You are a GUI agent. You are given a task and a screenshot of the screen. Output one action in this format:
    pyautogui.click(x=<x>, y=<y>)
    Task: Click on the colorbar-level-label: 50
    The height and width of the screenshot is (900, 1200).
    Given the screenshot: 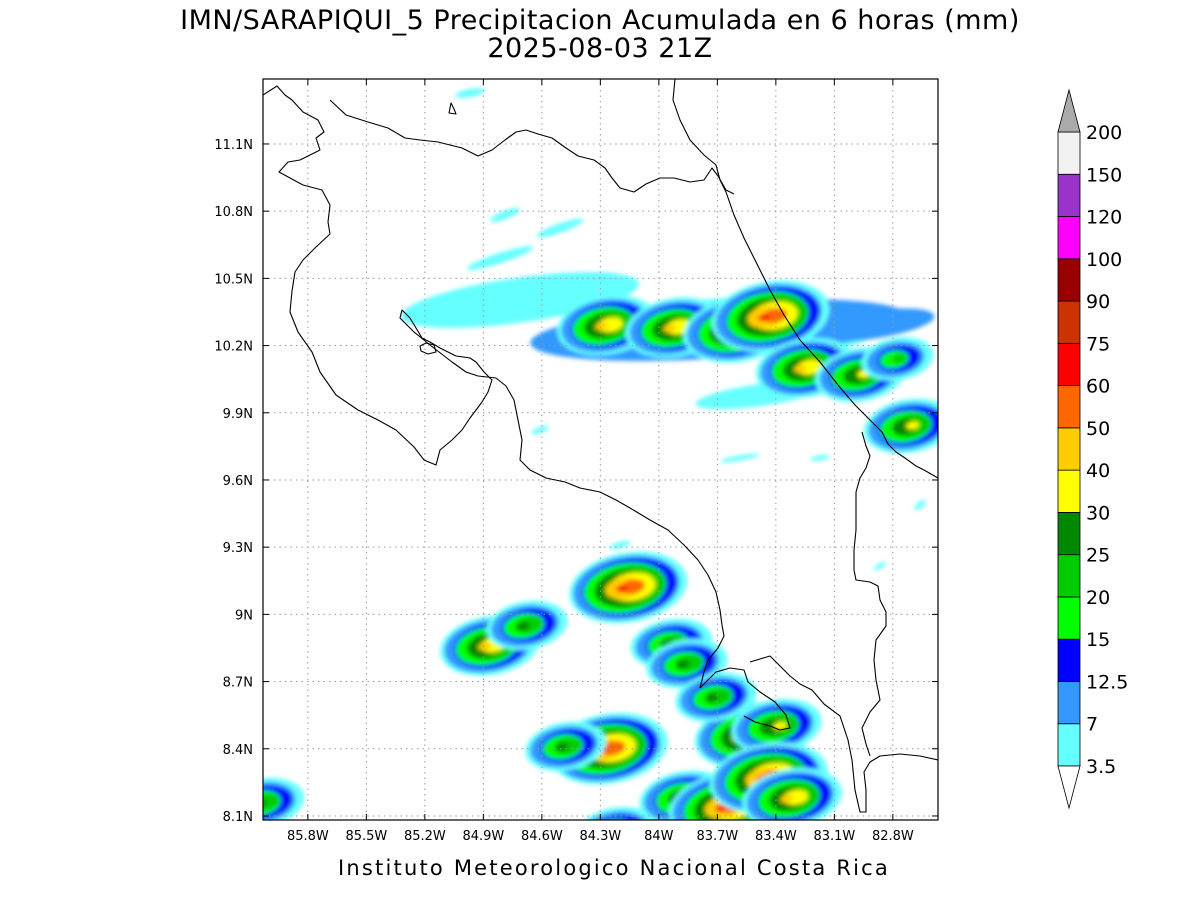 What is the action you would take?
    pyautogui.click(x=1098, y=429)
    